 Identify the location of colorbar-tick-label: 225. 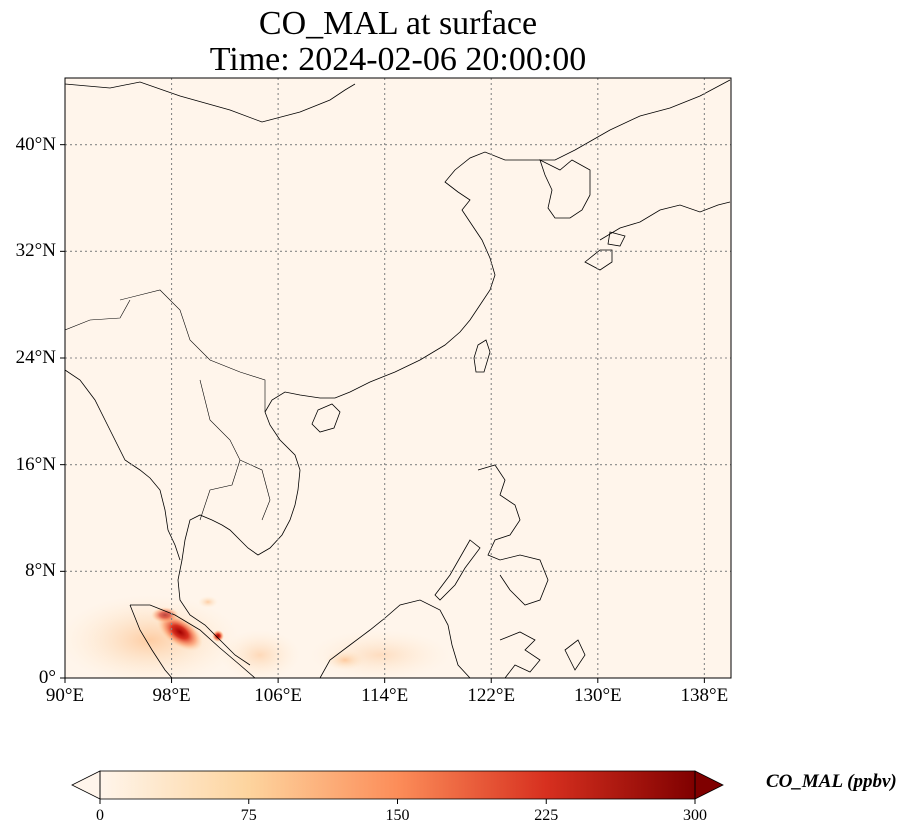
(546, 815).